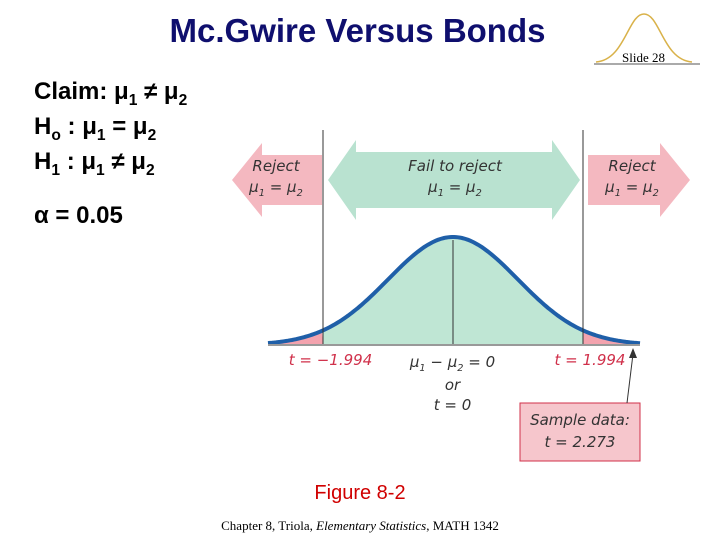 Image resolution: width=720 pixels, height=540 pixels. I want to click on reject-arrow-left, so click(277, 180).